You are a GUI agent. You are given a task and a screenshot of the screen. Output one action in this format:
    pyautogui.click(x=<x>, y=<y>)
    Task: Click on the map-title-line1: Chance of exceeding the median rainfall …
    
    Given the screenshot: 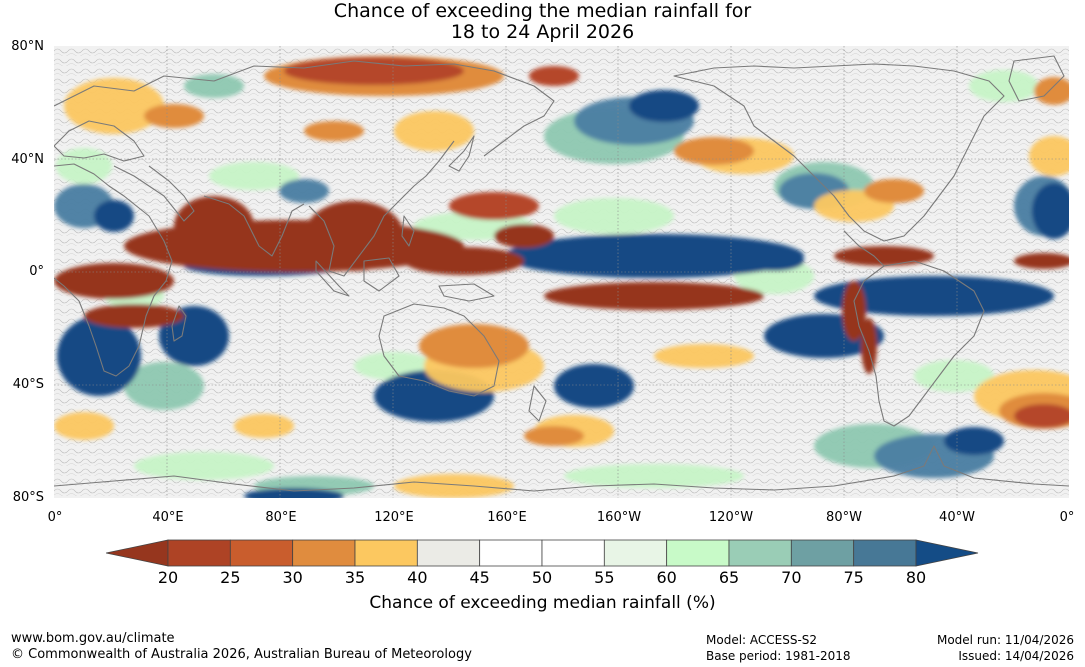 What is the action you would take?
    pyautogui.click(x=542, y=11)
    